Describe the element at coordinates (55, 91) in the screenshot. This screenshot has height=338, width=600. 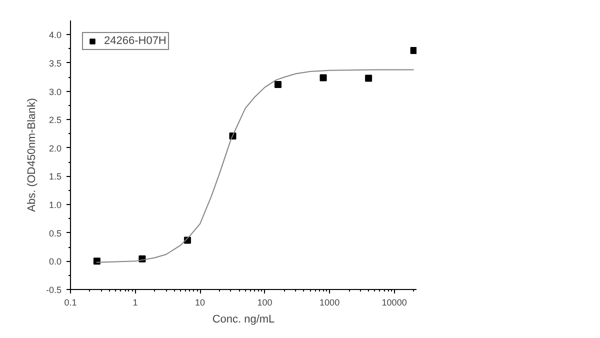
I see `y-tick-label: 3.0` at that location.